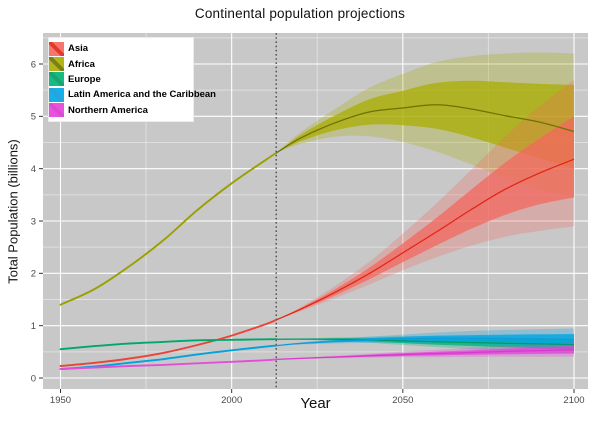  I want to click on history-line-asia, so click(168, 229).